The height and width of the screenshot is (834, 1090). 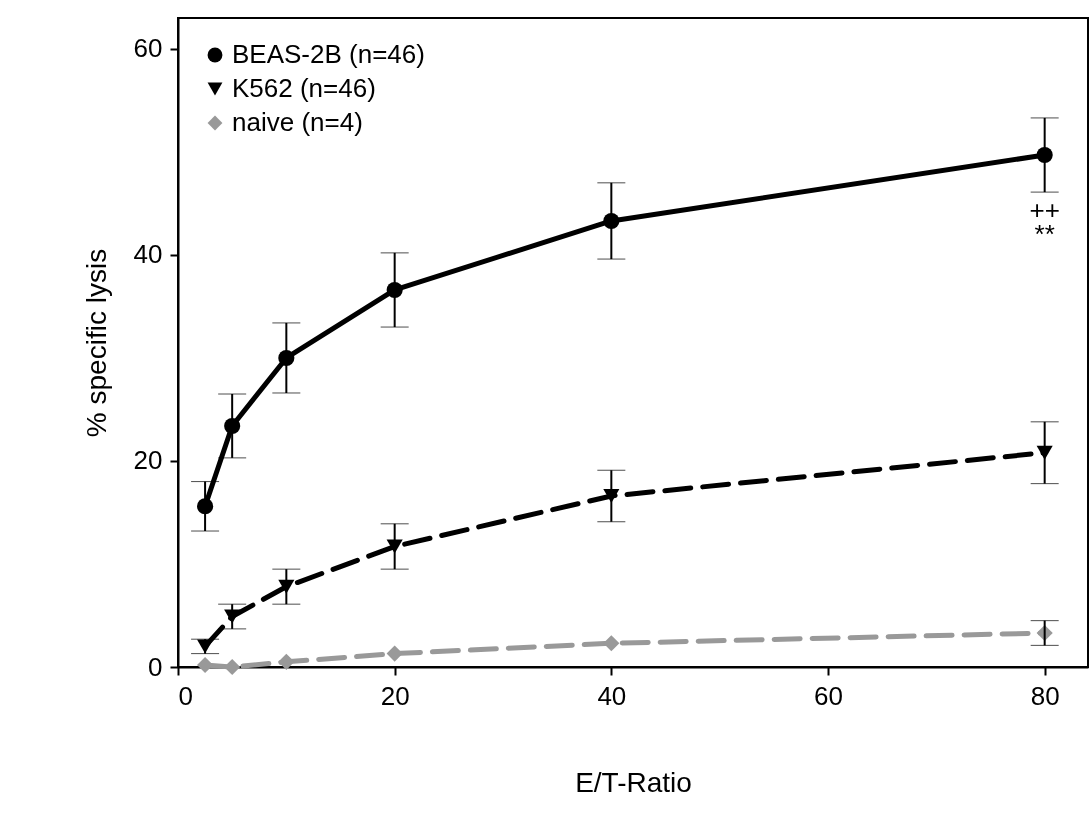 I want to click on y-tick-label: 20, so click(x=148, y=460).